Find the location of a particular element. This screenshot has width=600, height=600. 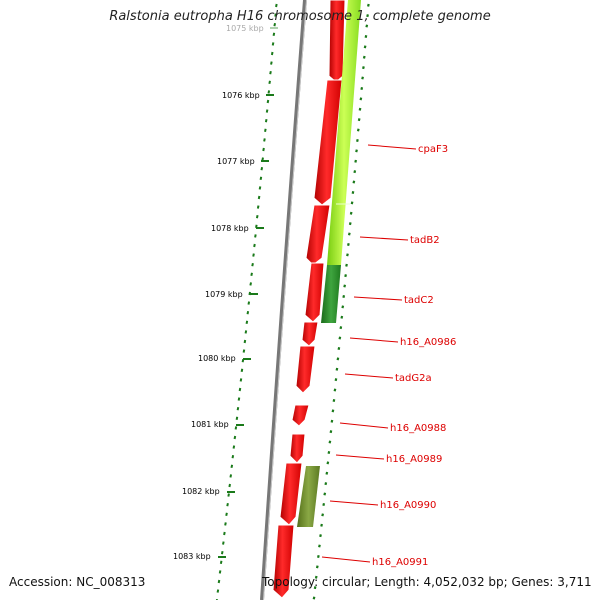

gene-label-h16-a0988: h16_A0988 is located at coordinates (418, 428).